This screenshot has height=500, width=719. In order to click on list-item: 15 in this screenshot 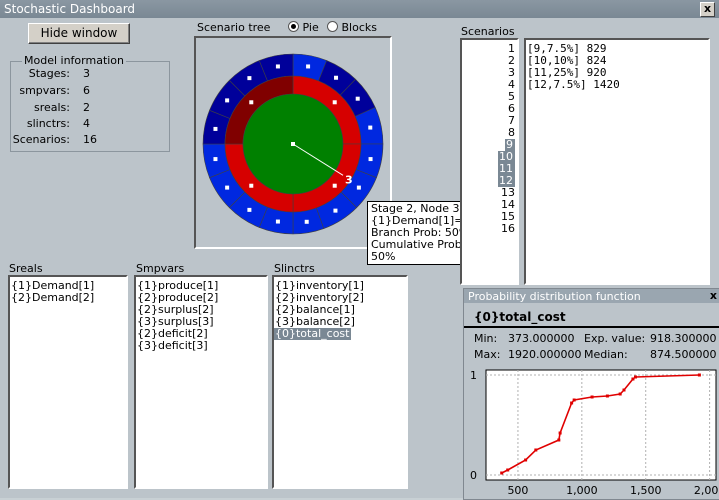, I will do `click(508, 216)`.